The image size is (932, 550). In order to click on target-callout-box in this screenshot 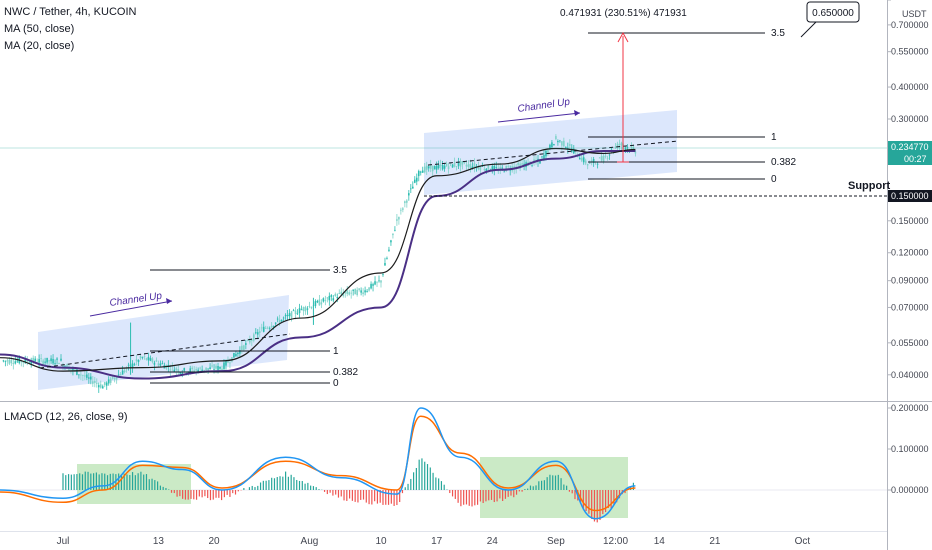, I will do `click(833, 12)`.